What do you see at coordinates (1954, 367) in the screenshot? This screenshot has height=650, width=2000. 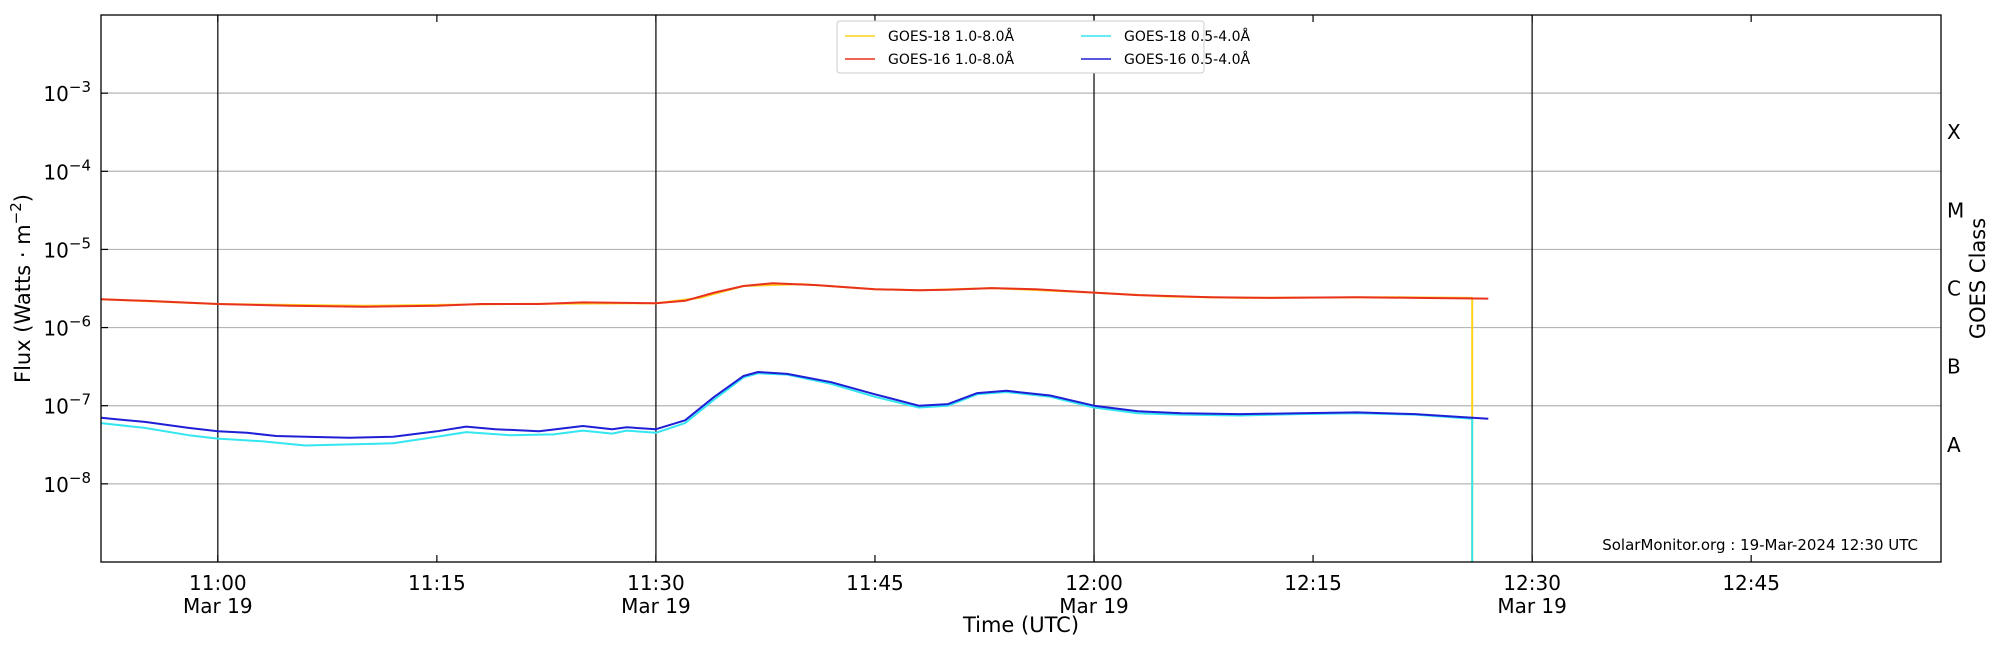 I see `goes-class-B: B` at bounding box center [1954, 367].